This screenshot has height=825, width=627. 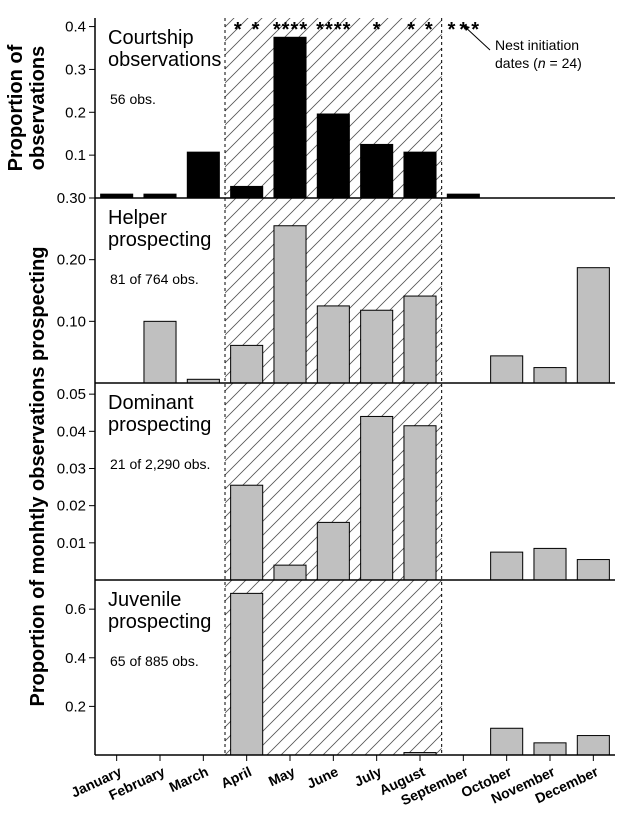 What do you see at coordinates (247, 192) in the screenshot?
I see `courtship-bar-april: April: 0.027` at bounding box center [247, 192].